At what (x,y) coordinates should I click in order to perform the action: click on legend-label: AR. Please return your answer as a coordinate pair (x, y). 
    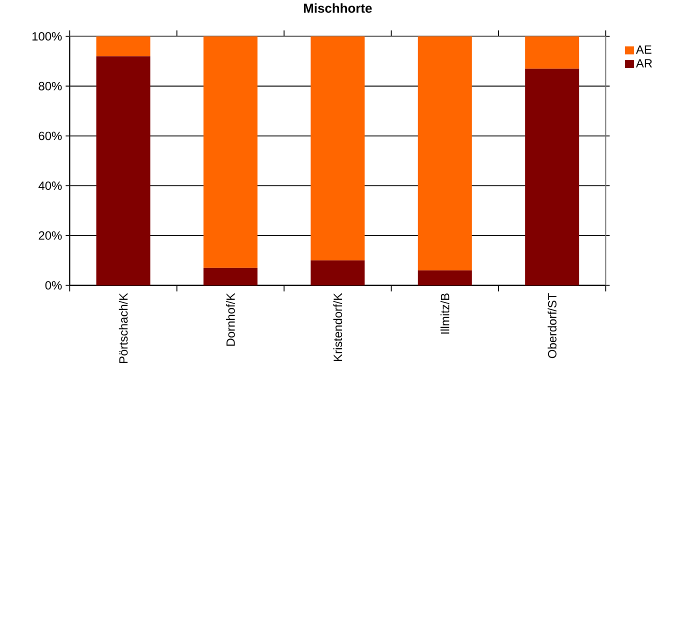
    Looking at the image, I should click on (644, 63).